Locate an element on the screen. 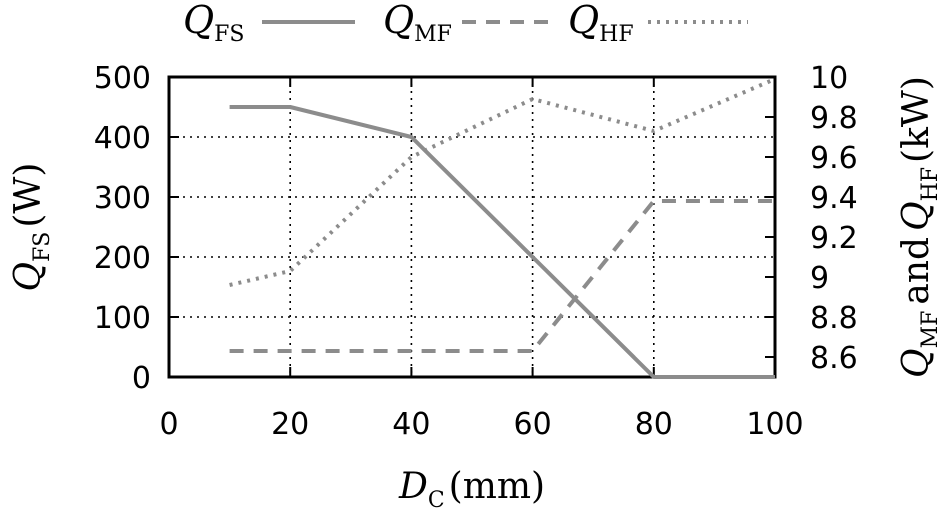  x-axis-label: DC (mm) is located at coordinates (471, 488).